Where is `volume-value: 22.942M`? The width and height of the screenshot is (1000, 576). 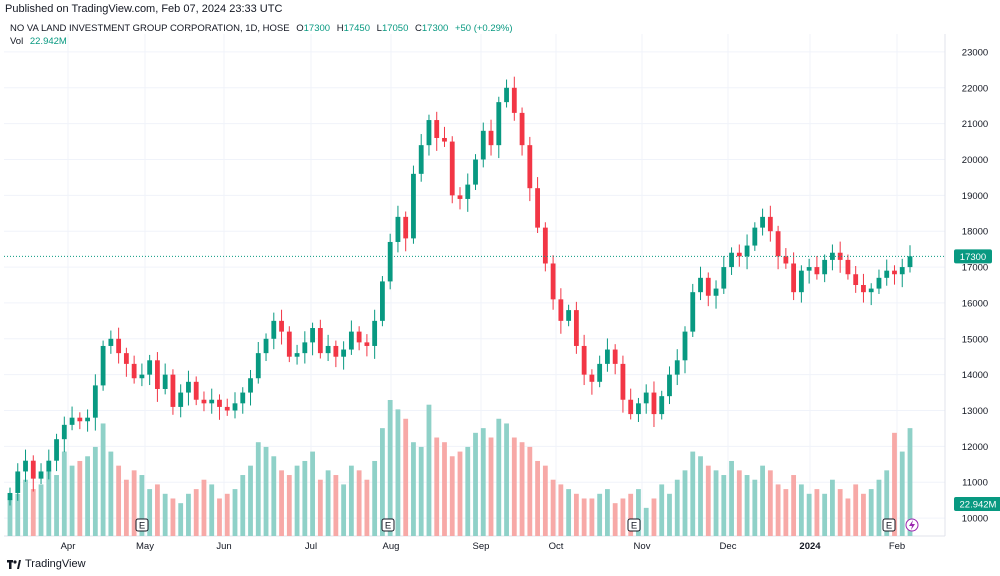
volume-value: 22.942M is located at coordinates (48, 41).